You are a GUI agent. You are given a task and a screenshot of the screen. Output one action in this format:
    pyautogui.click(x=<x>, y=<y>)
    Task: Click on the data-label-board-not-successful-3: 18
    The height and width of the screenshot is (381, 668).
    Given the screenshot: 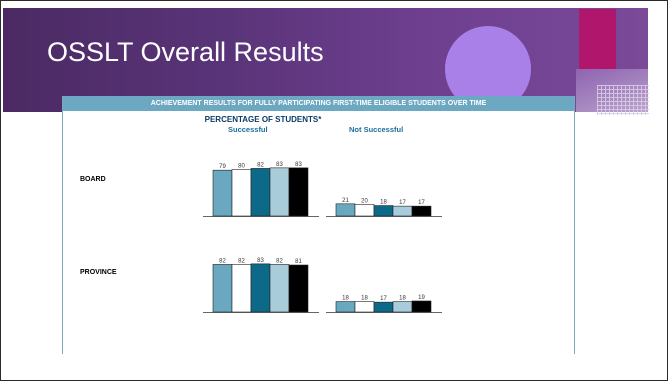 What is the action you would take?
    pyautogui.click(x=383, y=203)
    